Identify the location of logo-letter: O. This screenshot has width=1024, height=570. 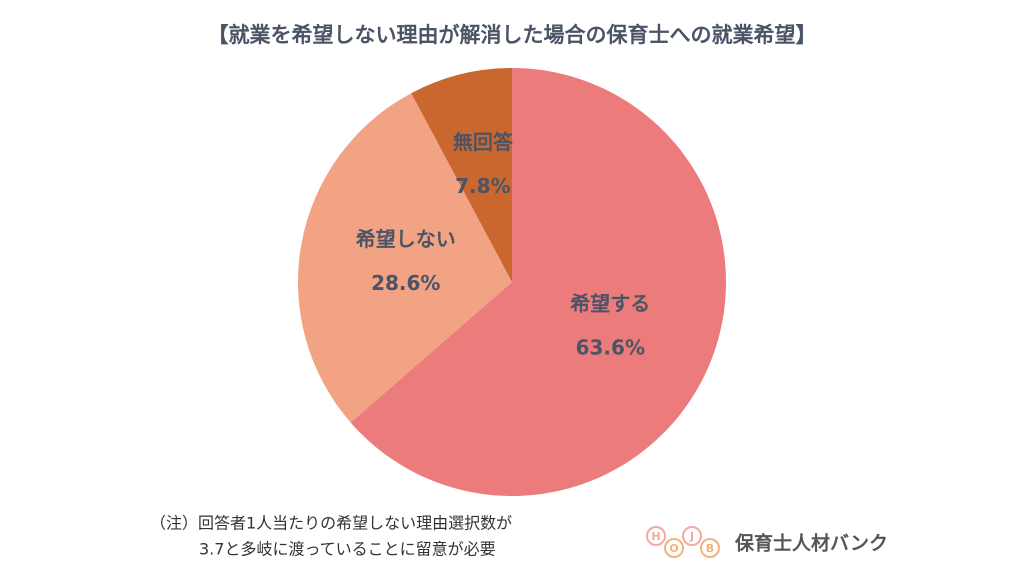
(673, 548).